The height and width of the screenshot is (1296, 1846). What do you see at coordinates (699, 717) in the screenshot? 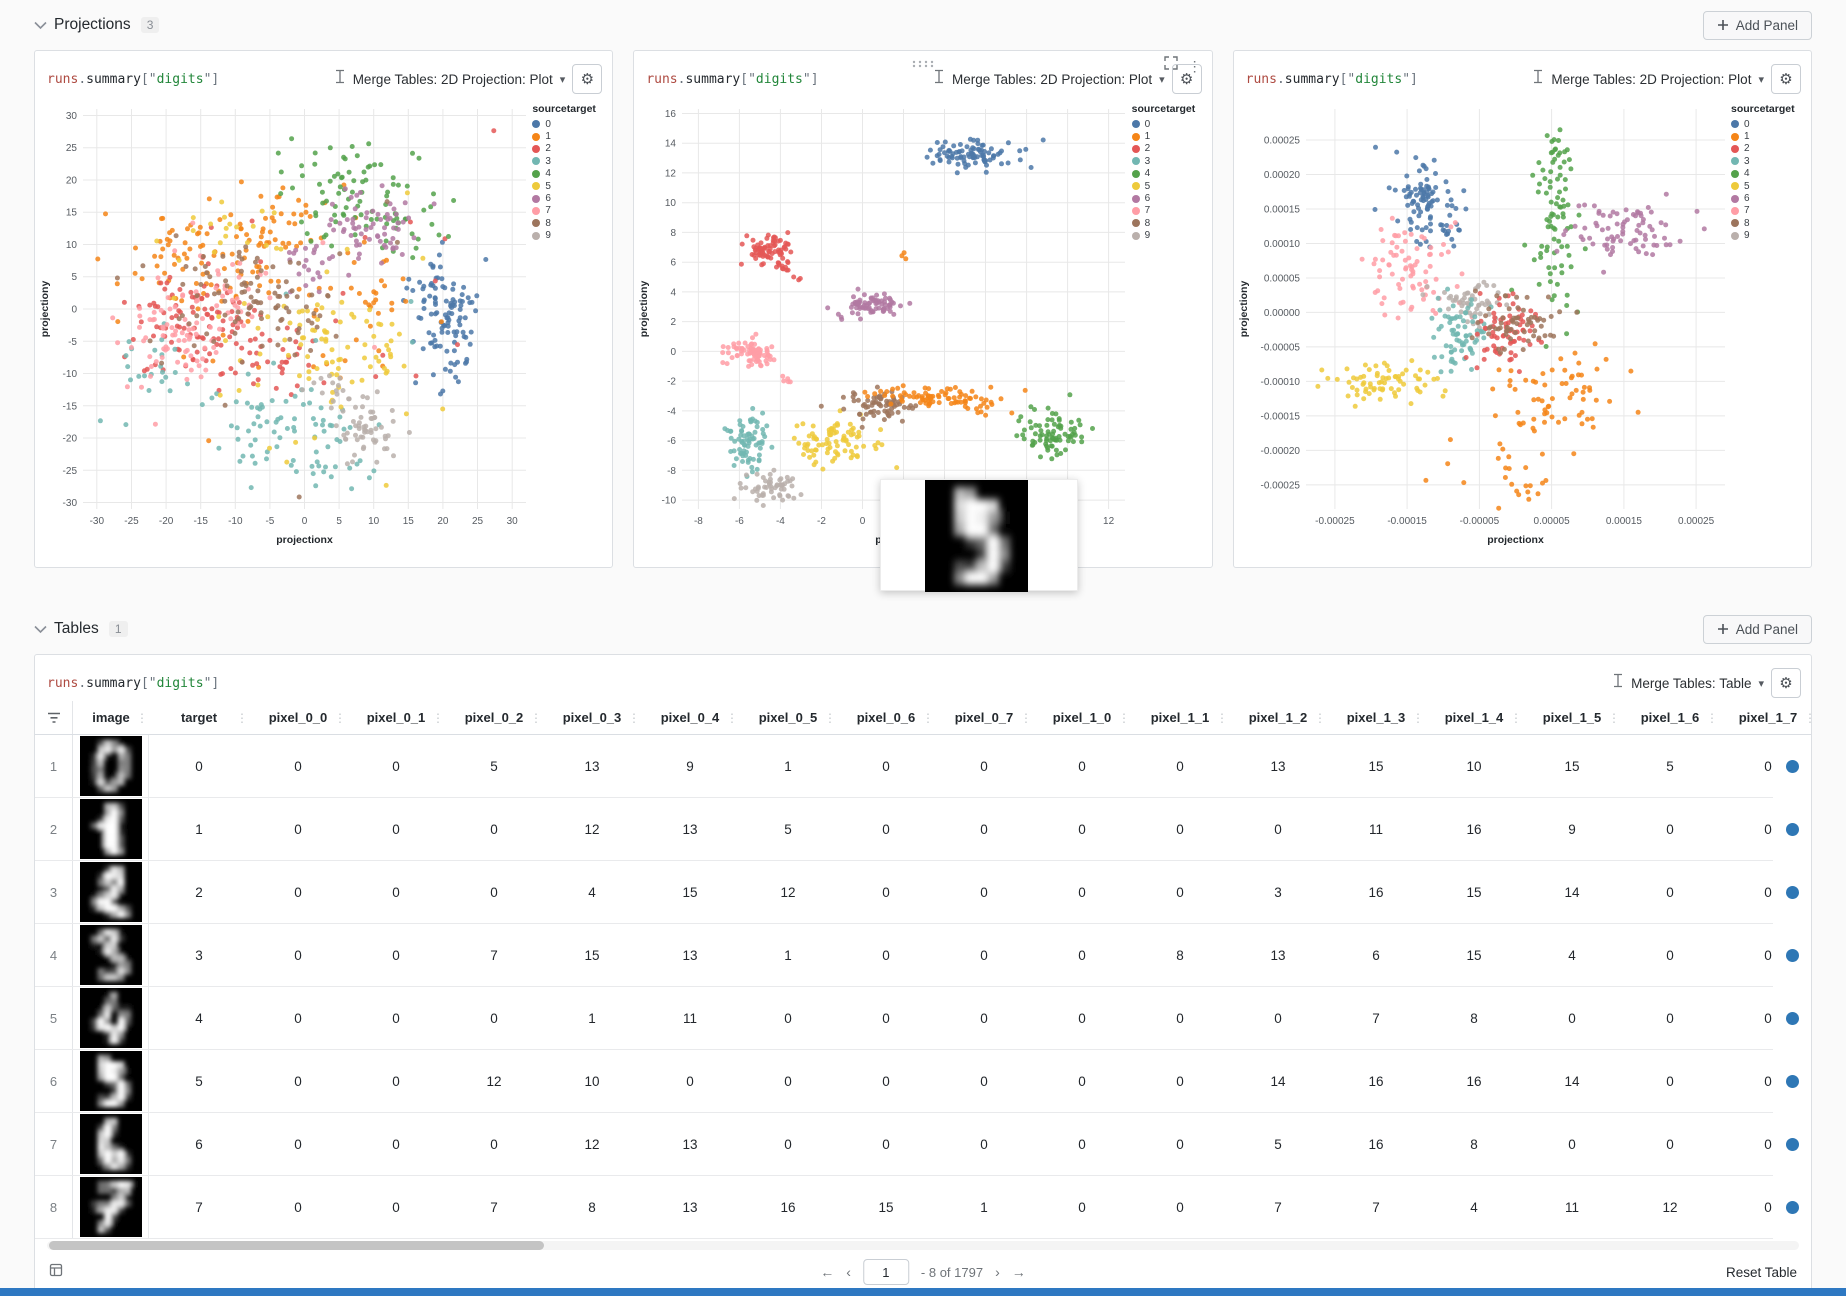
I see `column-header-pixel_0_4: pixel_0_4 ⋮` at bounding box center [699, 717].